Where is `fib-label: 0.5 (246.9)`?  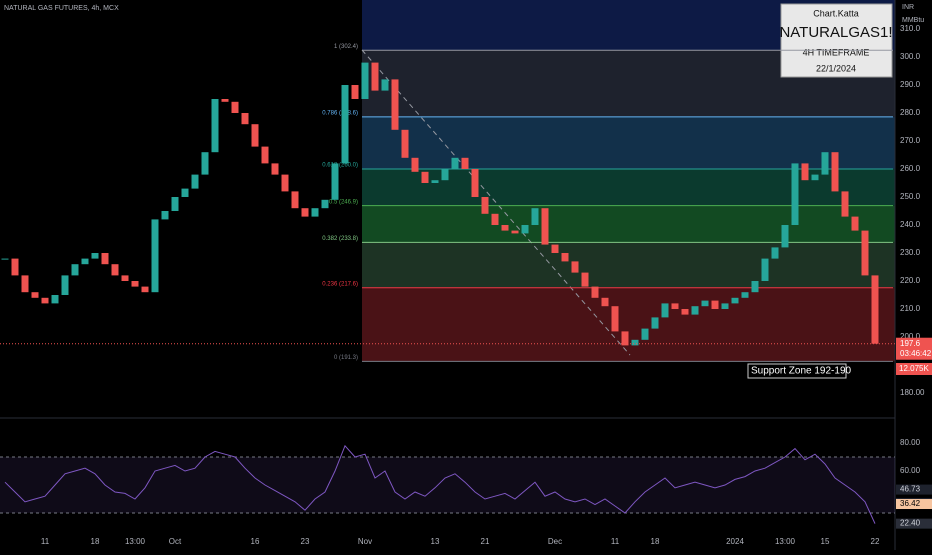 fib-label: 0.5 (246.9) is located at coordinates (343, 202).